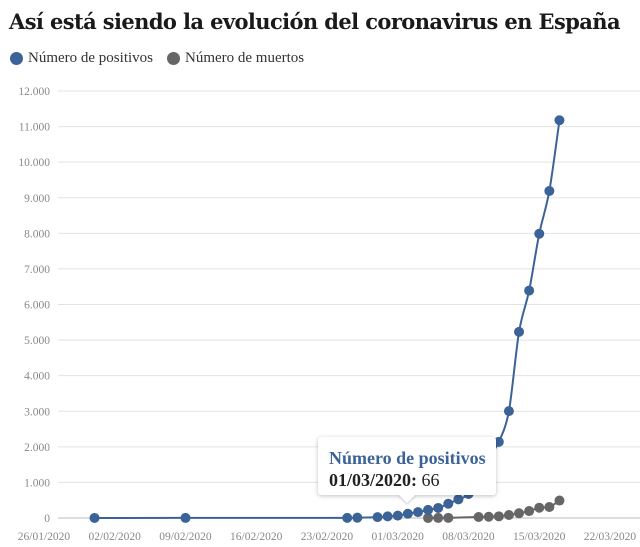  Describe the element at coordinates (37, 199) in the screenshot. I see `y-tick-label: 9.000` at that location.